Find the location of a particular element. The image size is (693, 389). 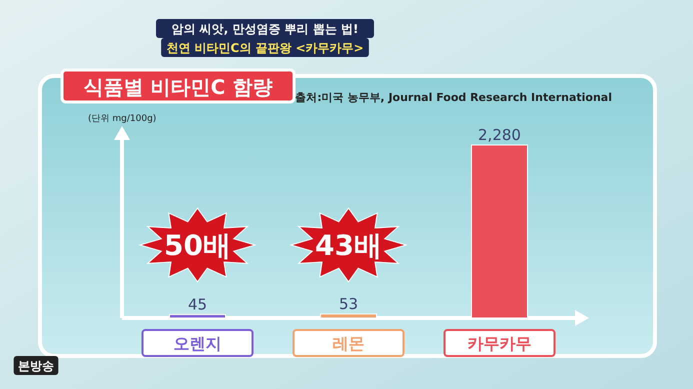

data-label: 45 is located at coordinates (198, 305).